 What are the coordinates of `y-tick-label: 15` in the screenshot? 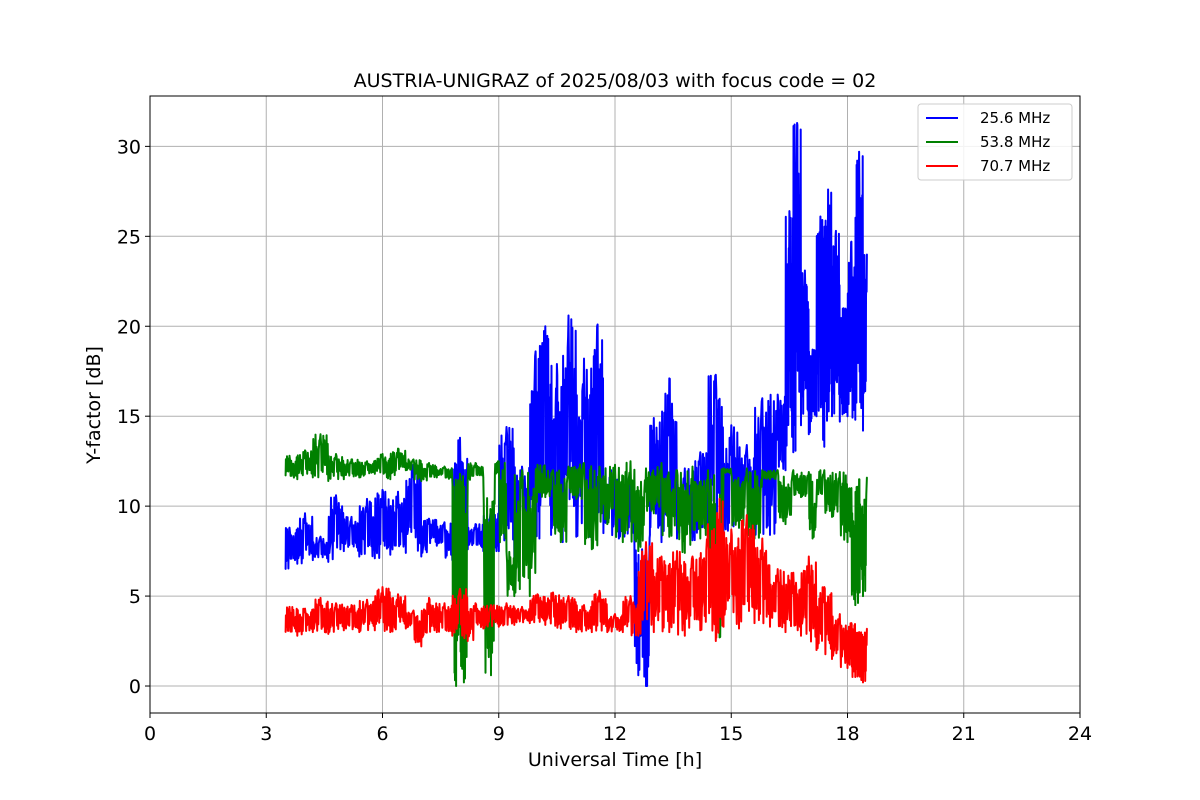 It's located at (129, 417).